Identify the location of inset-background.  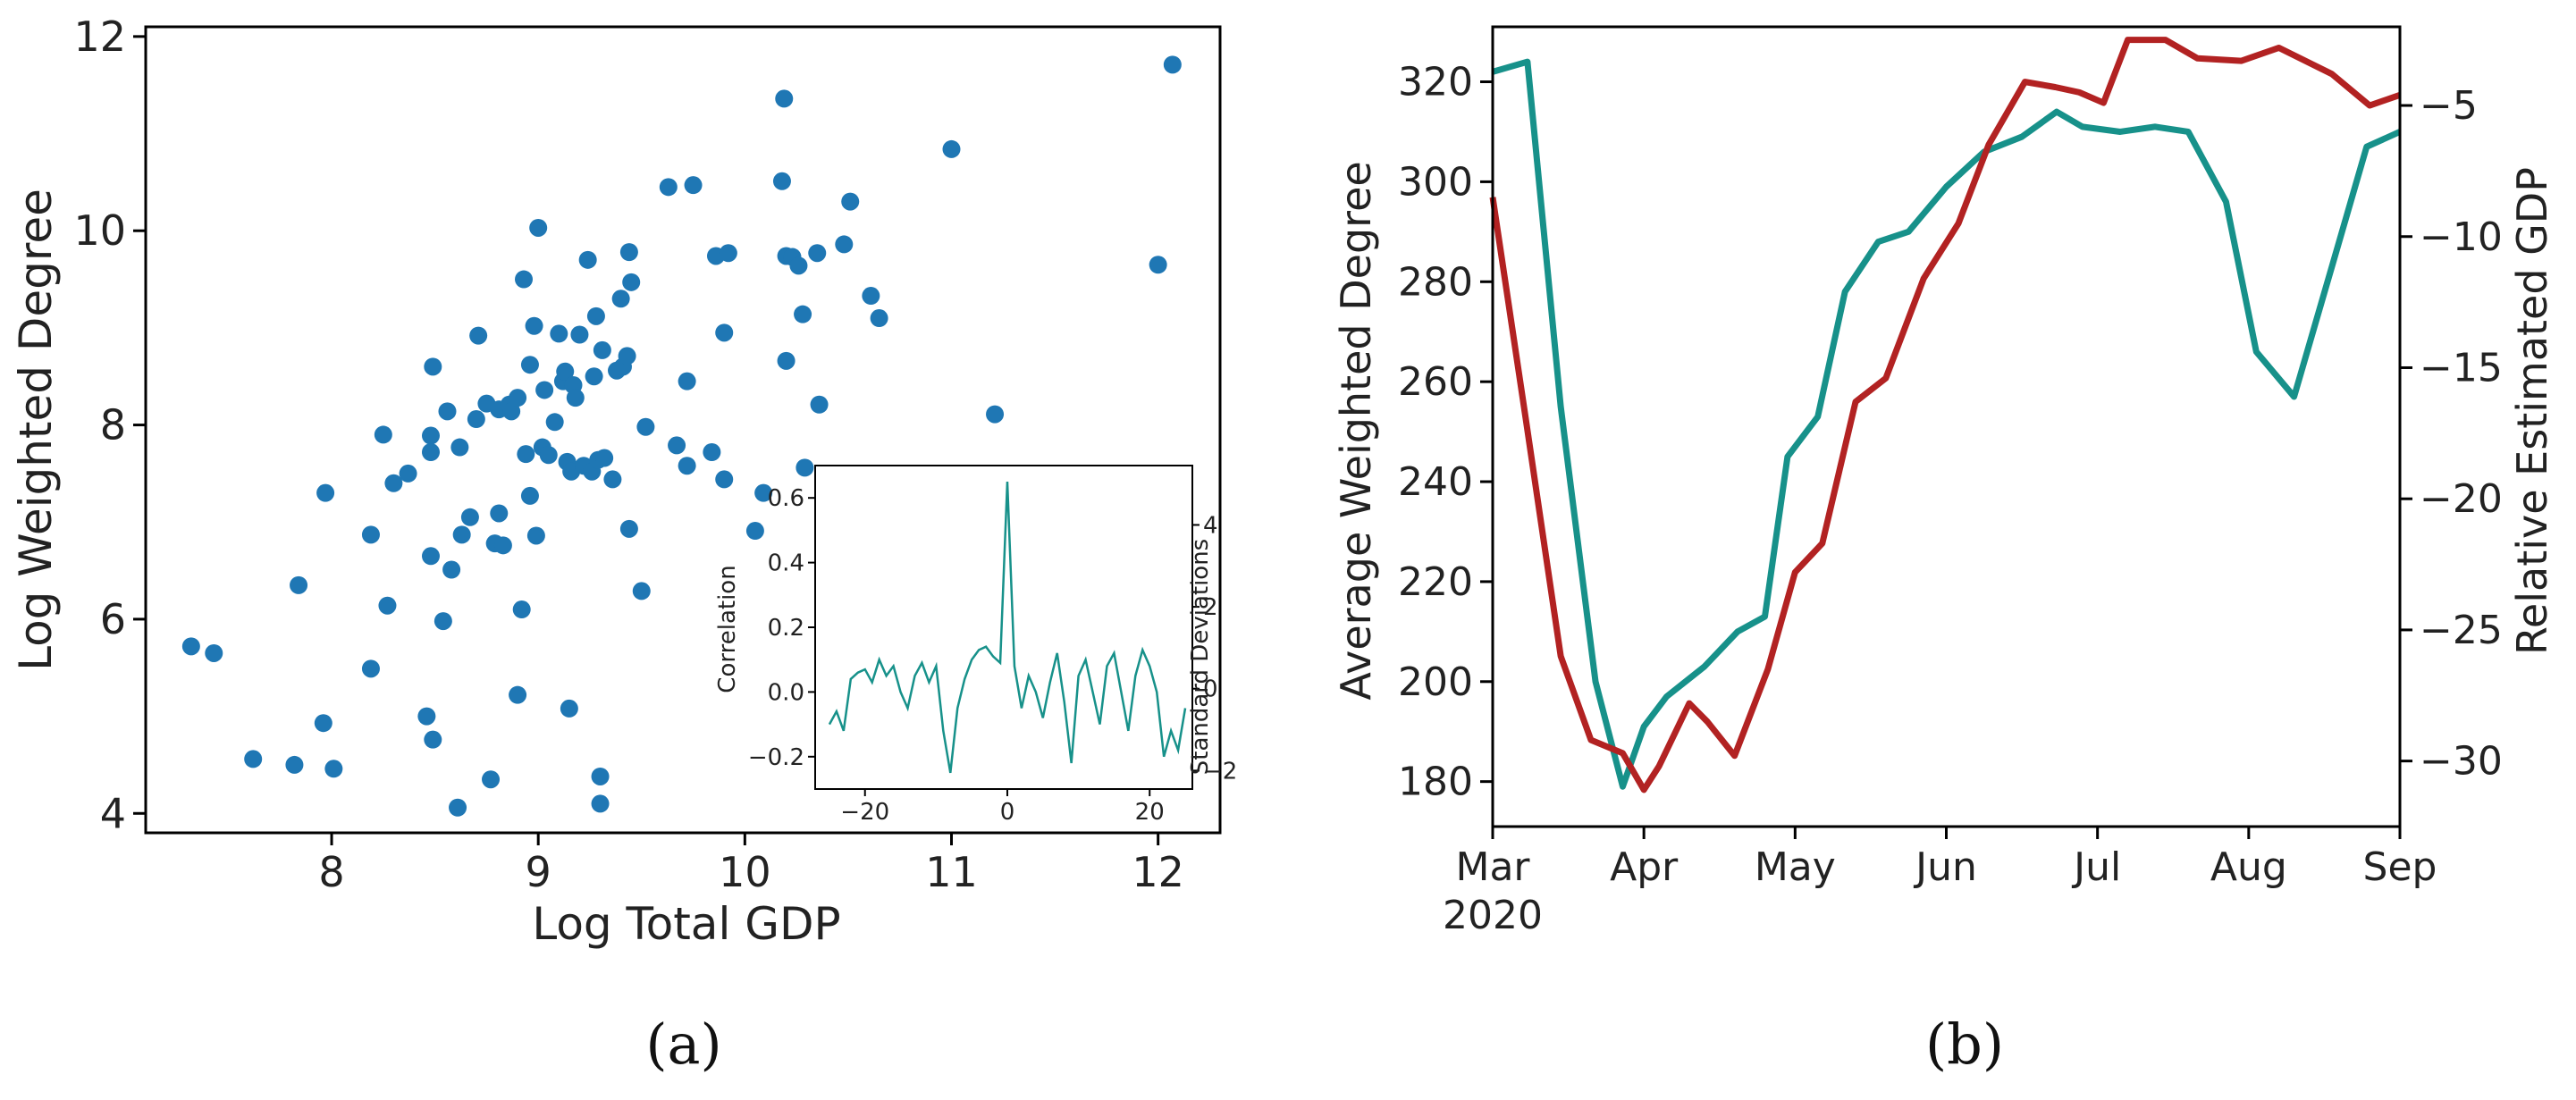
(1004, 627).